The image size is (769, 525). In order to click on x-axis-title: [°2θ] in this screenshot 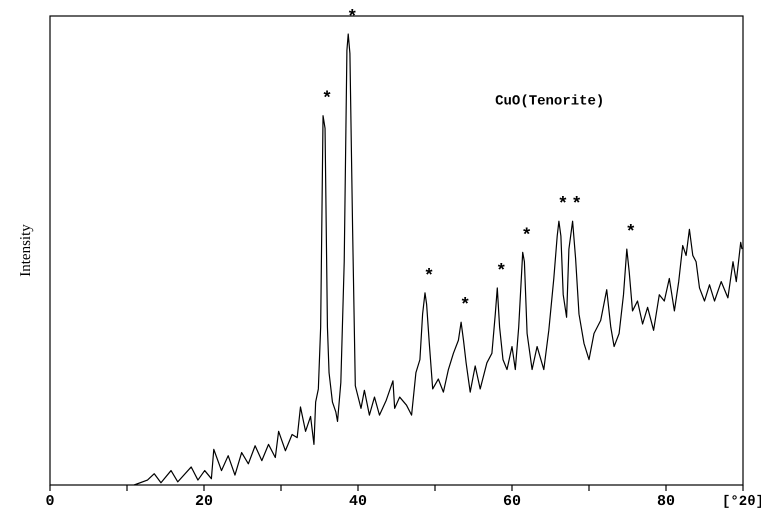, I will do `click(743, 502)`.